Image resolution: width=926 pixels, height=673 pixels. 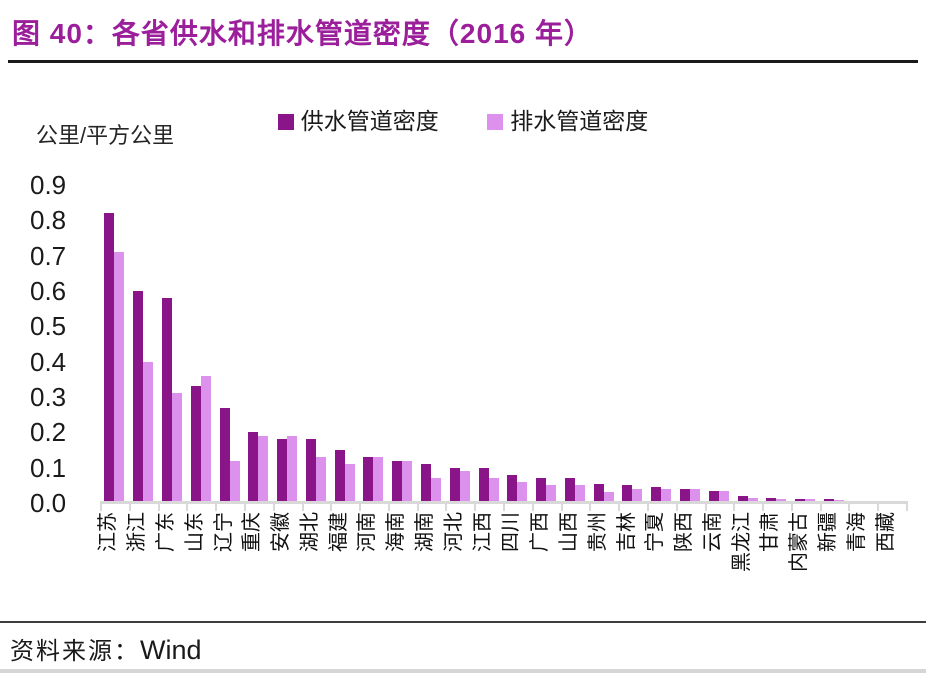 What do you see at coordinates (463, 61) in the screenshot?
I see `title-divider` at bounding box center [463, 61].